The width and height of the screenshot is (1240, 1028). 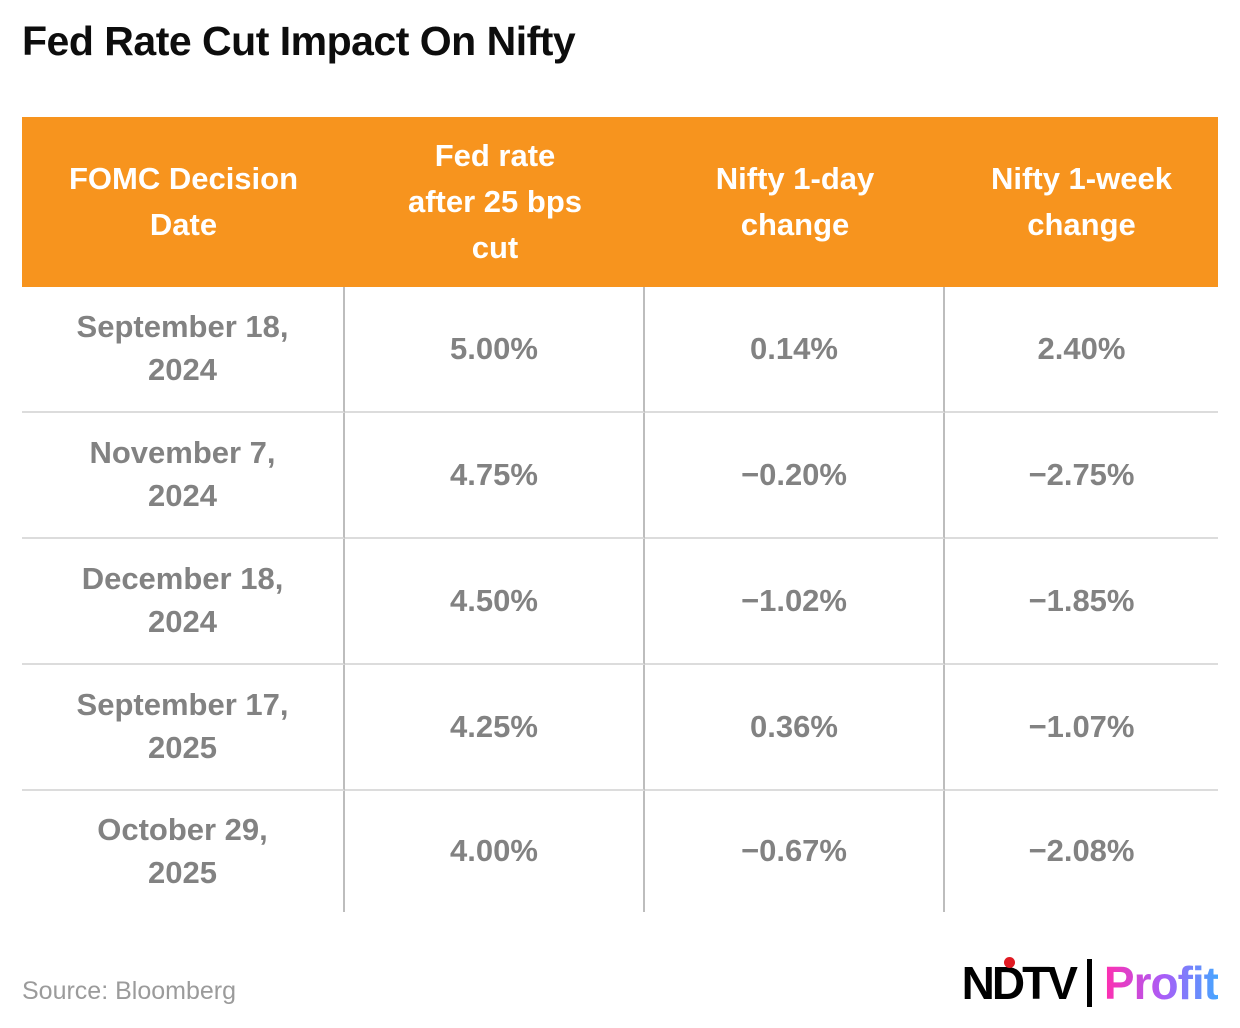 I want to click on table-cell-nifty-1week: −2.75%, so click(x=1081, y=476).